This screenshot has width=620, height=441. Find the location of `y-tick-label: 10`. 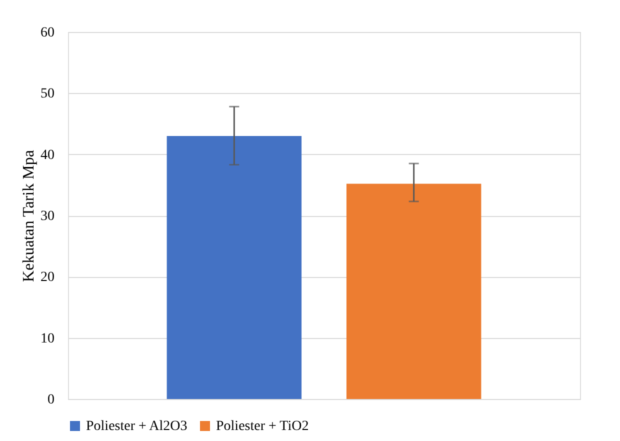

y-tick-label: 10 is located at coordinates (47, 338).